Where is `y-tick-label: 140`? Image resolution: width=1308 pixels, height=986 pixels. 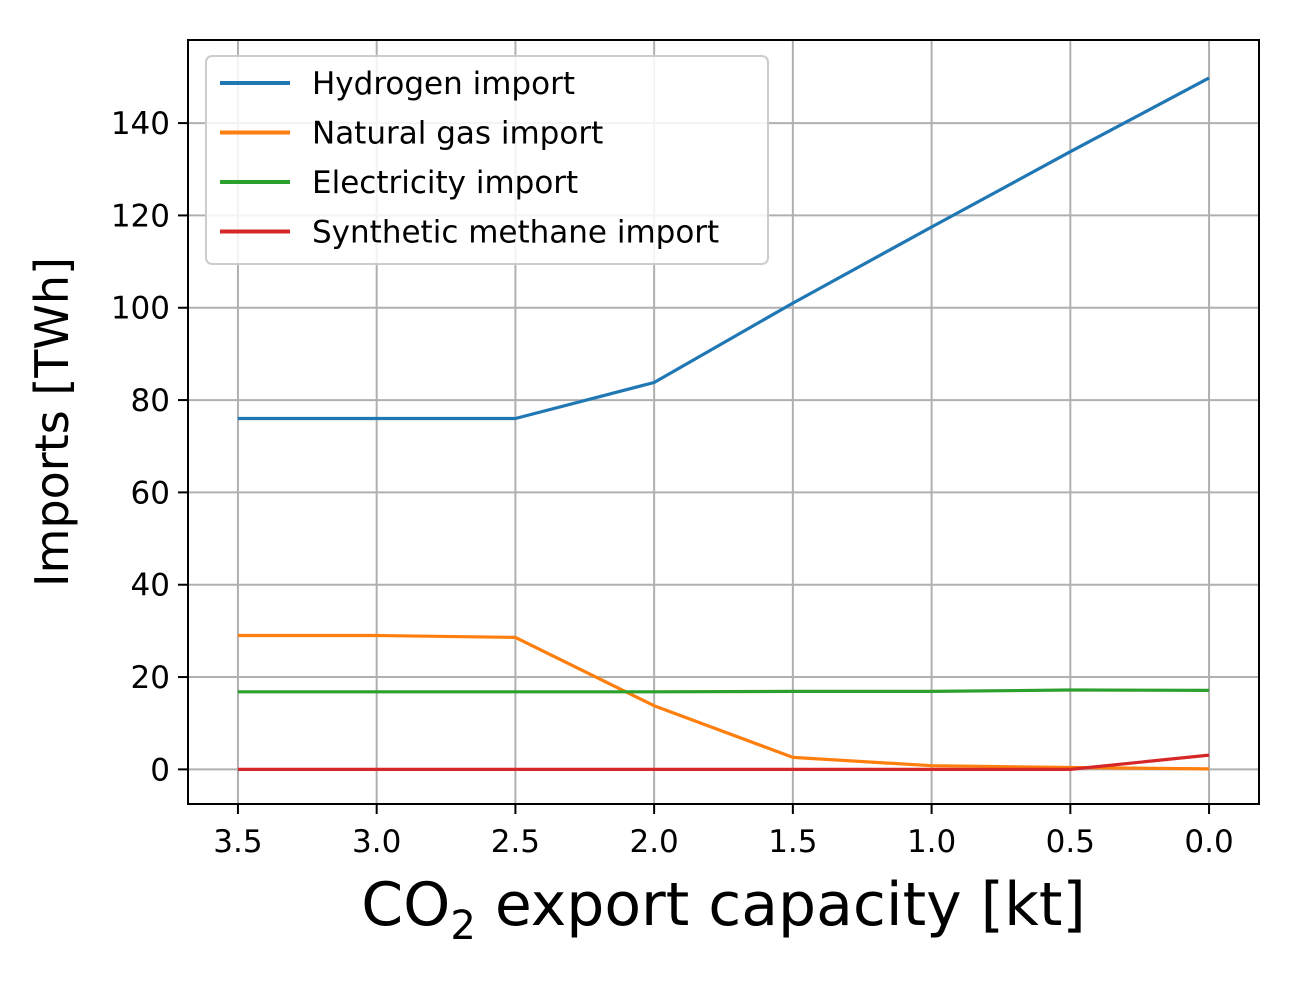 y-tick-label: 140 is located at coordinates (140, 124).